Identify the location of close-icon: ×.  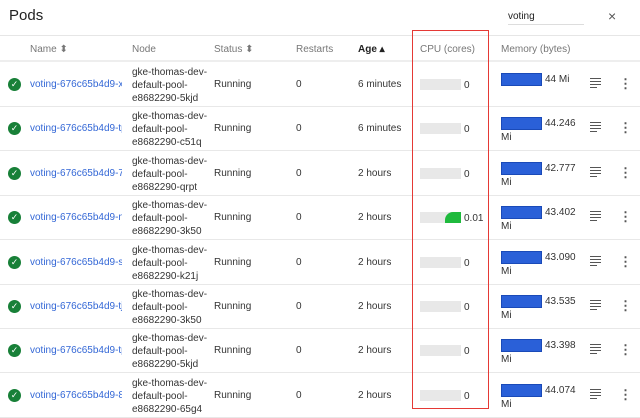
(612, 16).